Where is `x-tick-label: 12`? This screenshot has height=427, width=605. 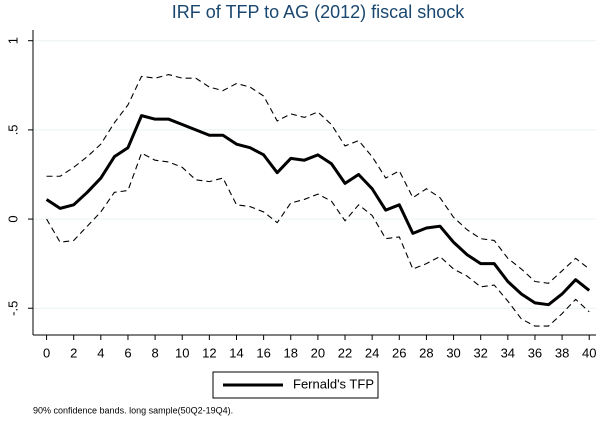
x-tick-label: 12 is located at coordinates (209, 352).